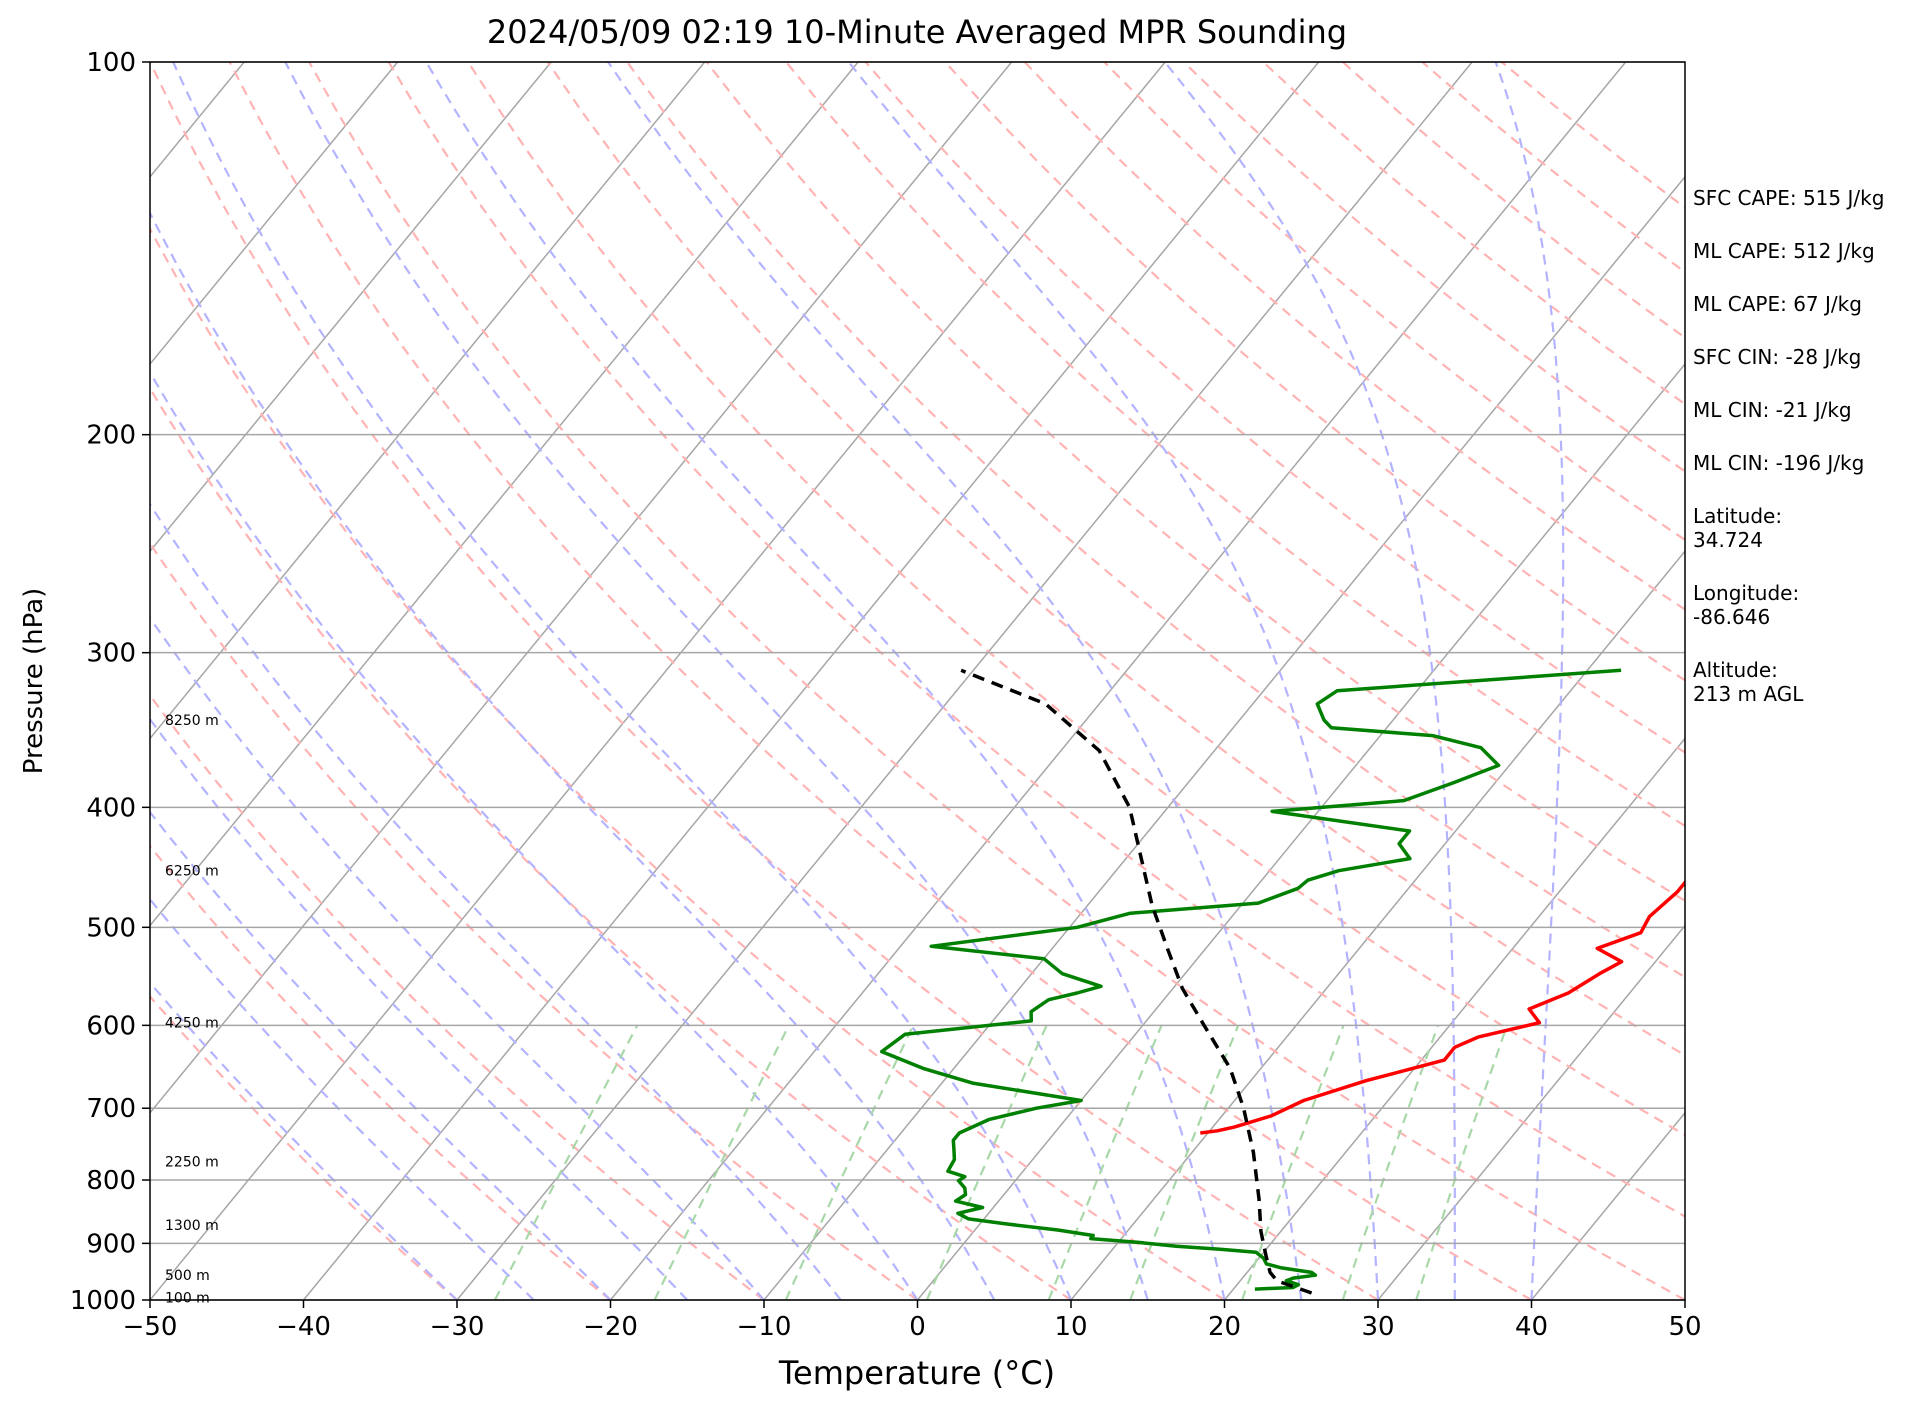 The width and height of the screenshot is (1921, 1406). I want to click on x-axis: −50 −40 −30 −20 −10 0 10 20 30 40 50, so click(912, 1321).